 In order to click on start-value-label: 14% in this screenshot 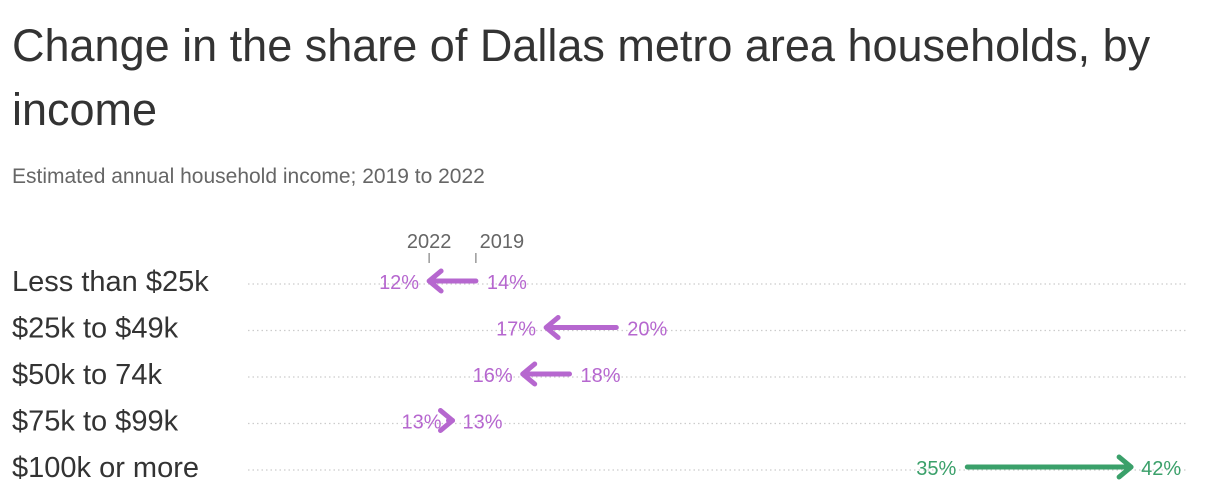, I will do `click(507, 283)`.